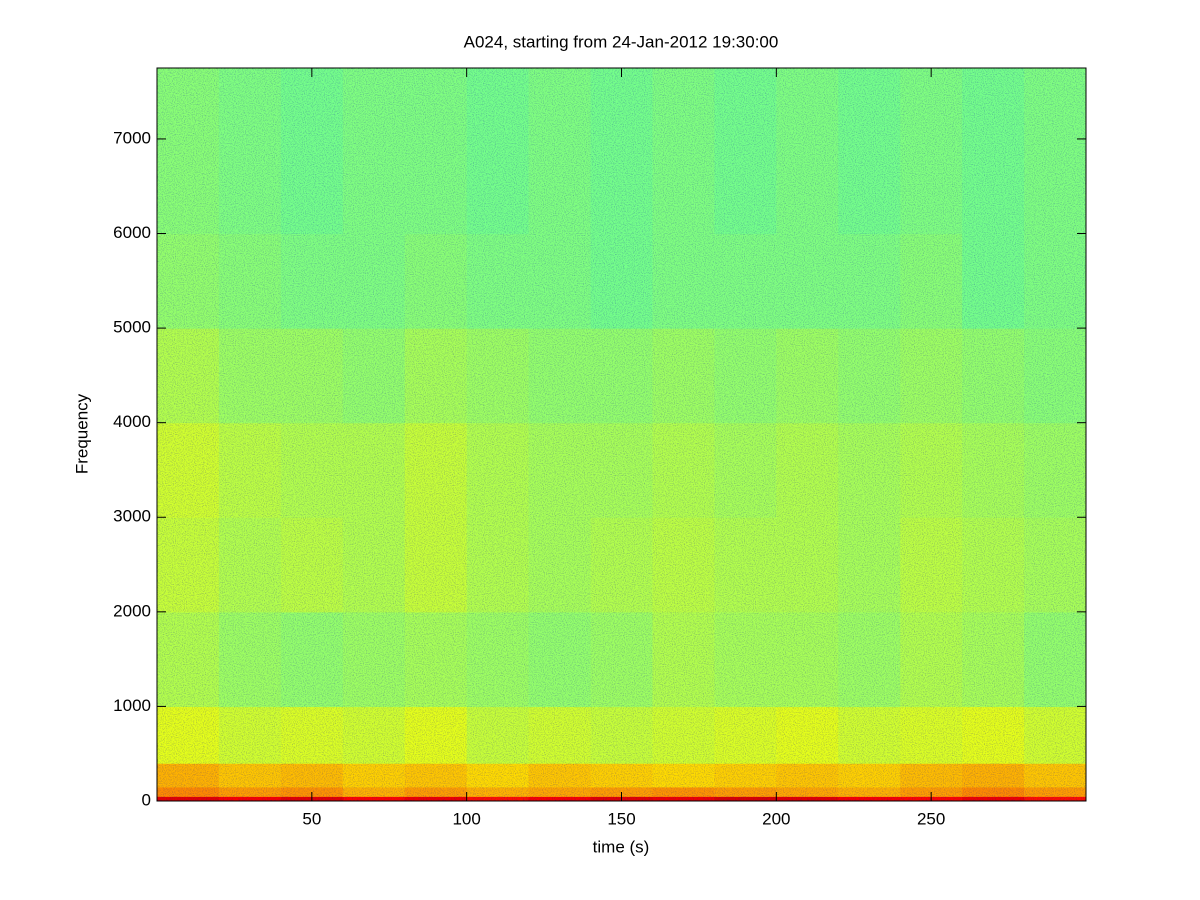 The width and height of the screenshot is (1200, 900). I want to click on y-tick-label: 0, so click(146, 799).